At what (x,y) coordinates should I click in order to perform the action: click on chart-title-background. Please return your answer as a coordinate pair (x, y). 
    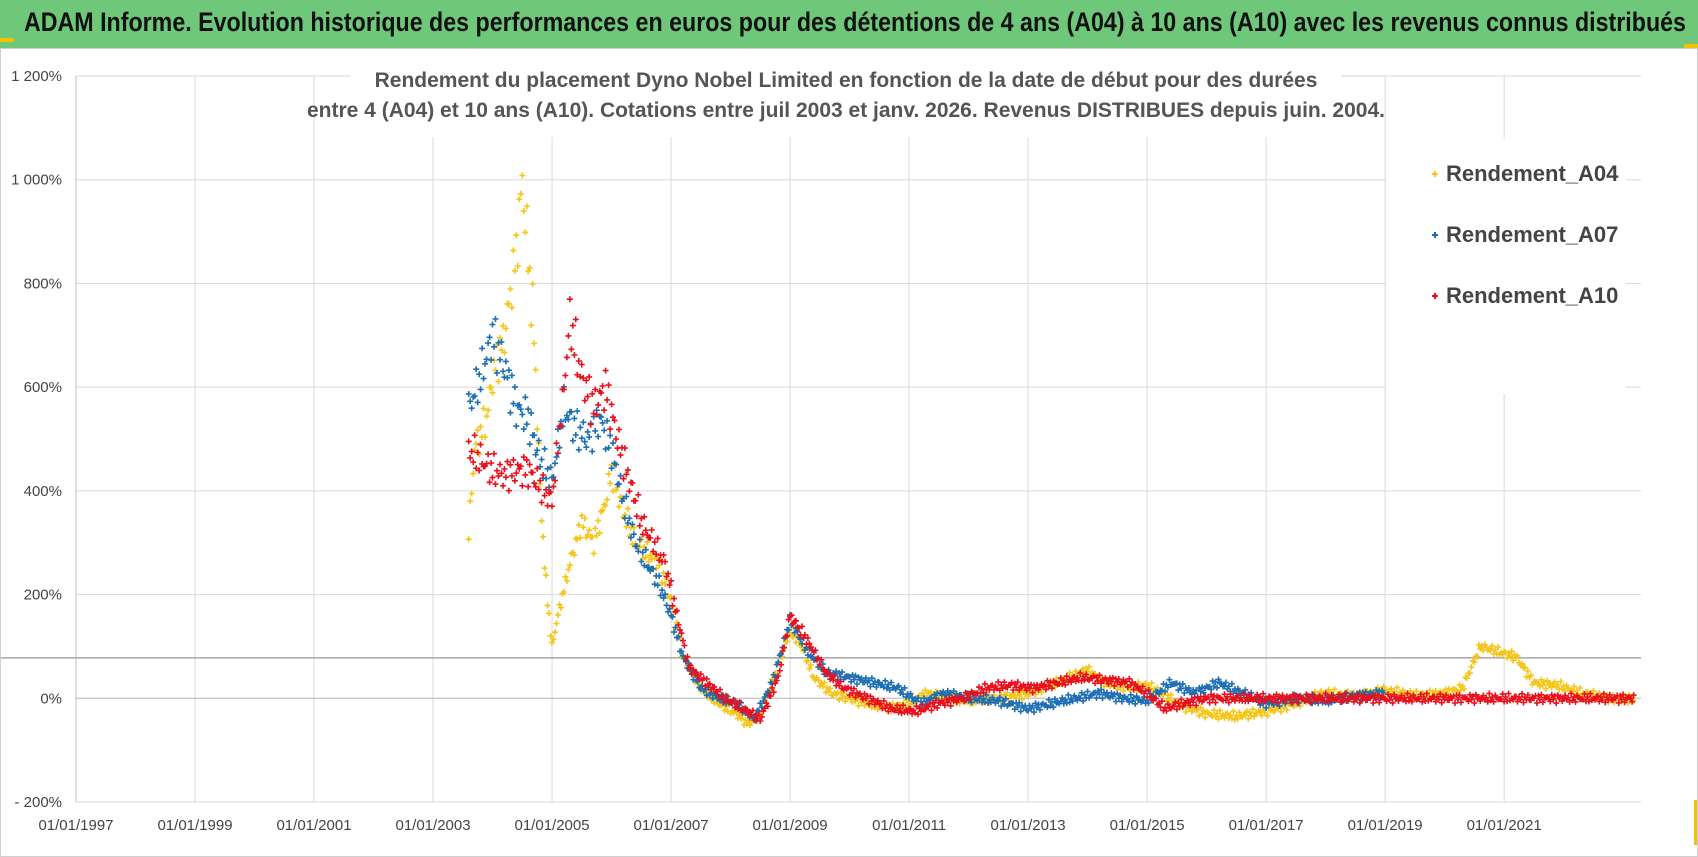
    Looking at the image, I should click on (846, 98).